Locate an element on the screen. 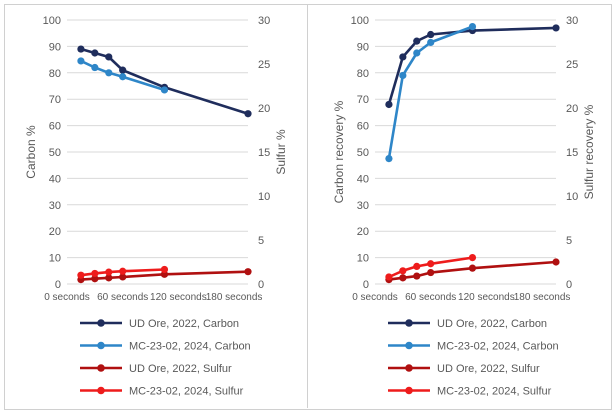 The image size is (616, 416). y-axis-title: Carbon recovery % is located at coordinates (339, 151).